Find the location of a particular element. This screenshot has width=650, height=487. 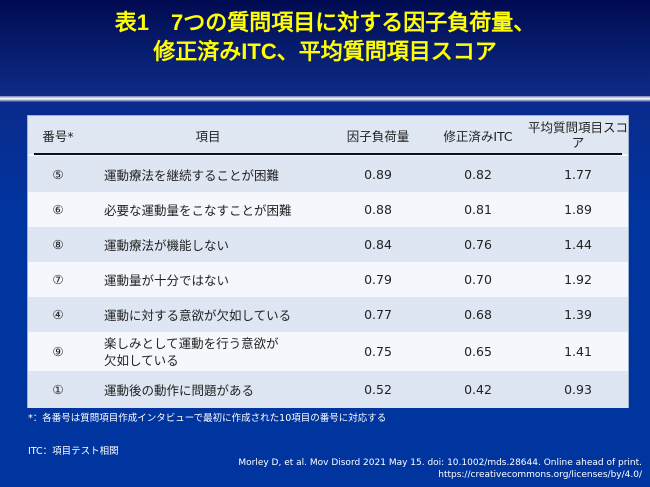

table-row: ④ 運動に対する意欲が欠如している 0.77 0.68 1.39 is located at coordinates (328, 314).